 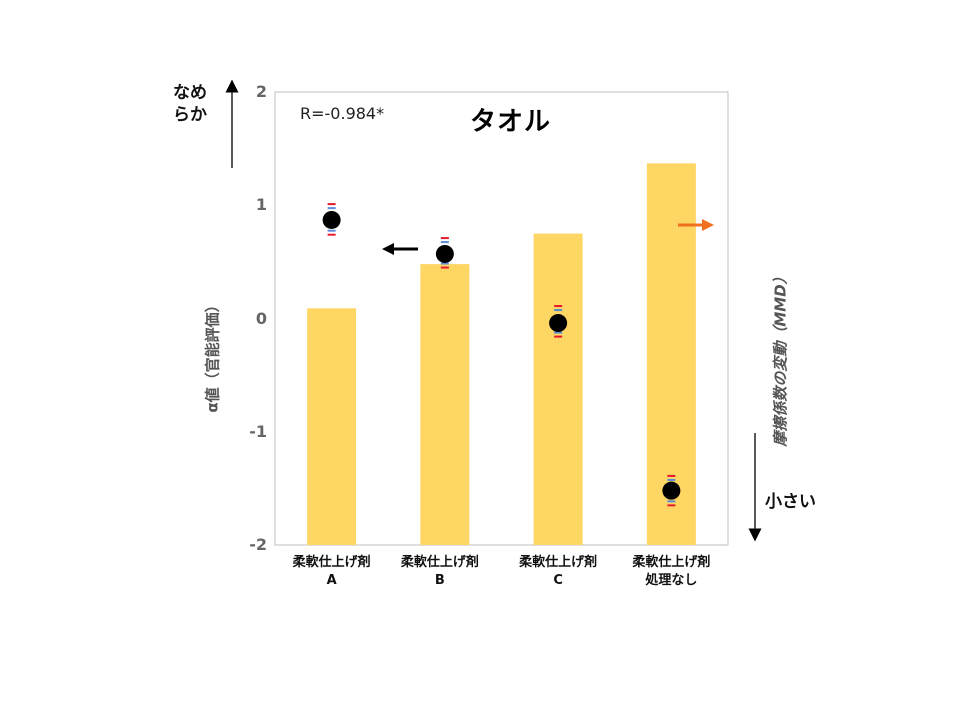 I want to click on small-annotation: 小さい, so click(x=790, y=502).